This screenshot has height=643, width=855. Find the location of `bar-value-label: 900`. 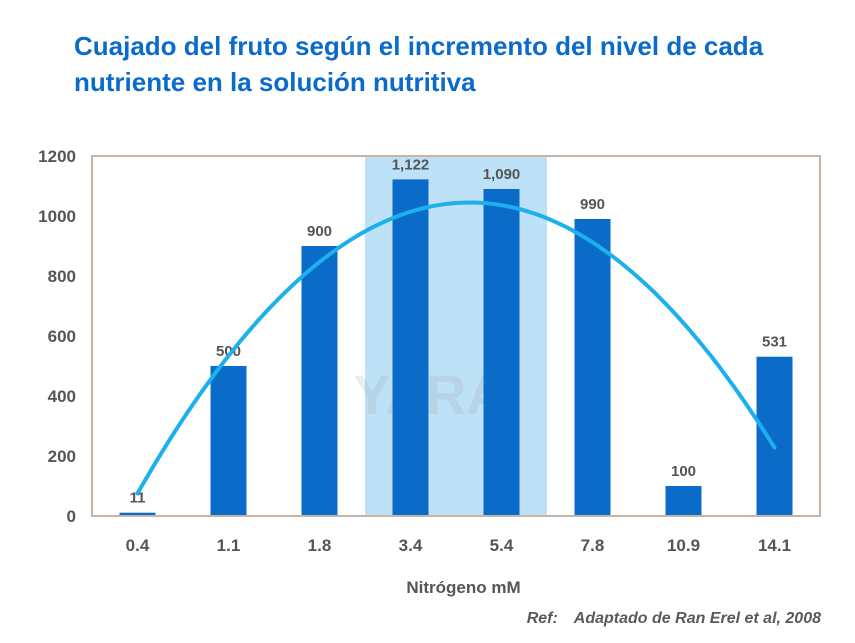

bar-value-label: 900 is located at coordinates (319, 231).